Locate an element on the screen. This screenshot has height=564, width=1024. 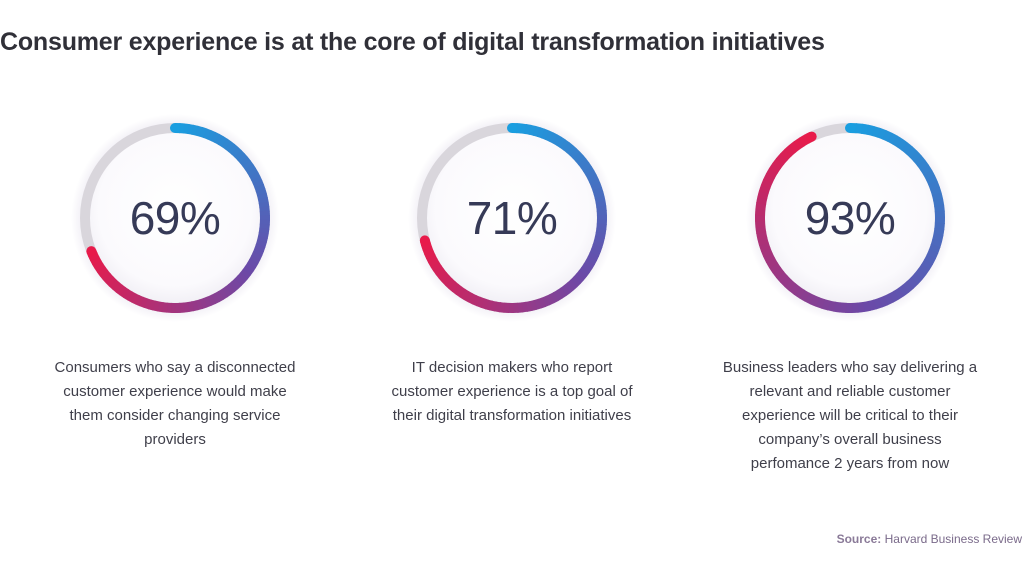
gauge-value-label: 69% is located at coordinates (175, 218).